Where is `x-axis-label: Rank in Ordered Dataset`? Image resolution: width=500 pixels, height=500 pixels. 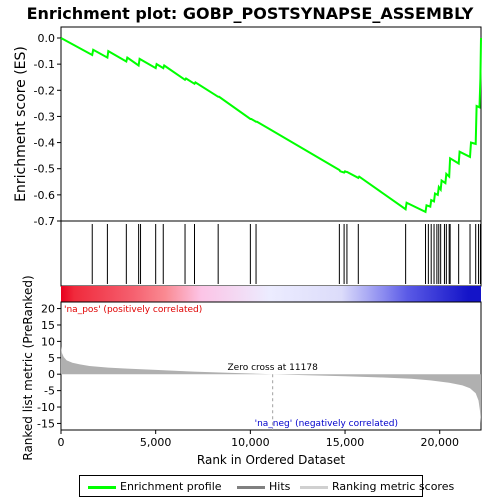 x-axis-label: Rank in Ordered Dataset is located at coordinates (271, 460).